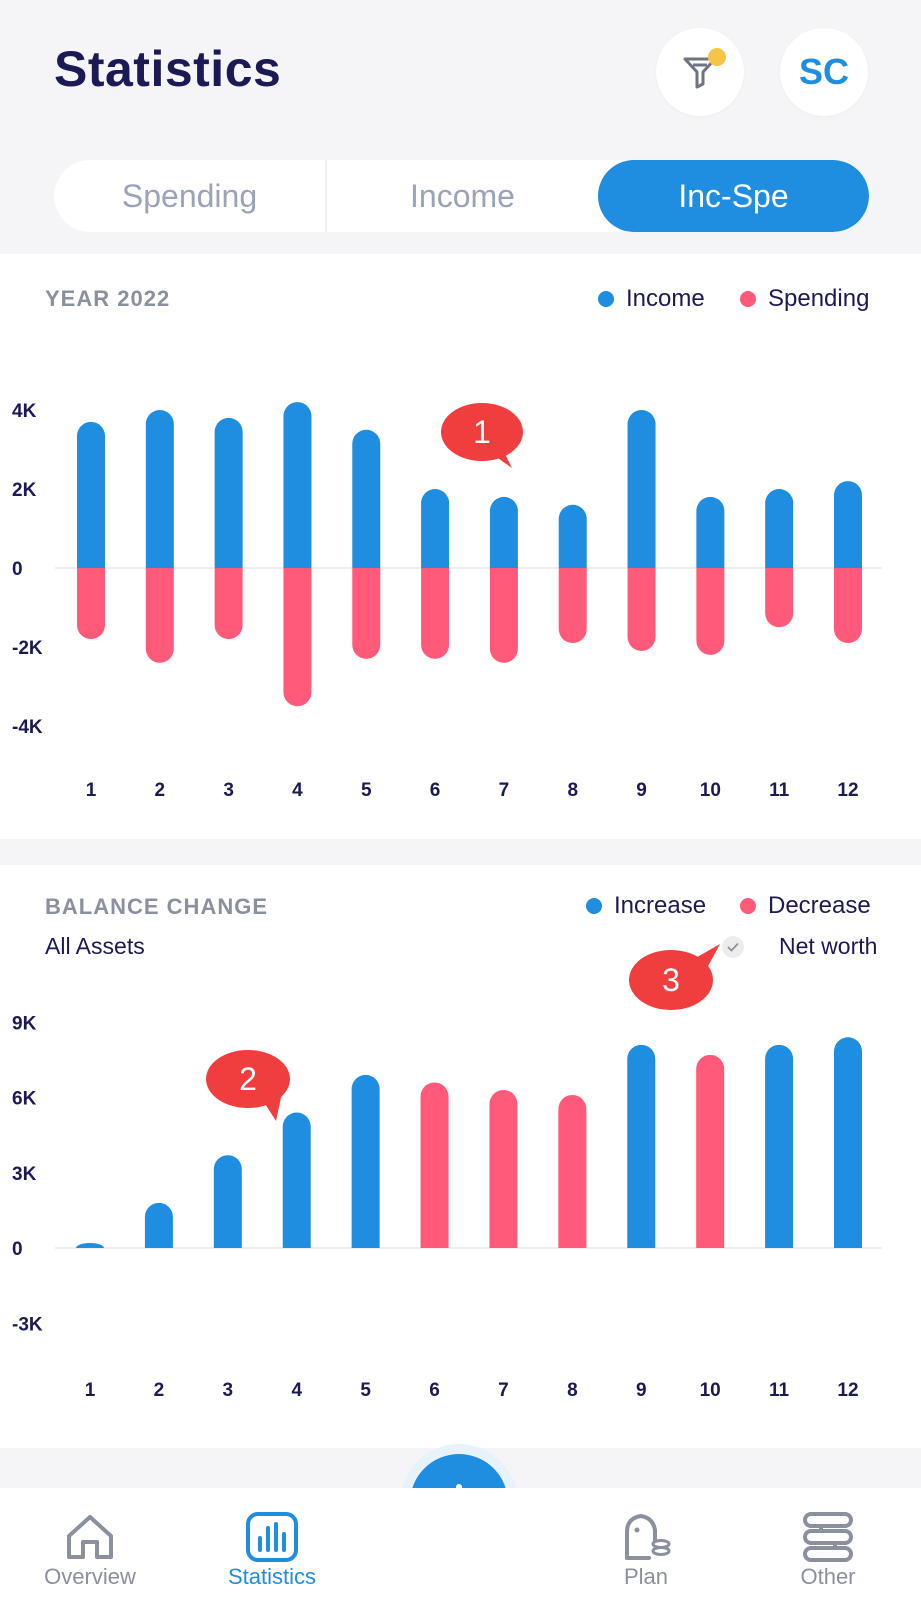  I want to click on legend-income: Income, so click(651, 299).